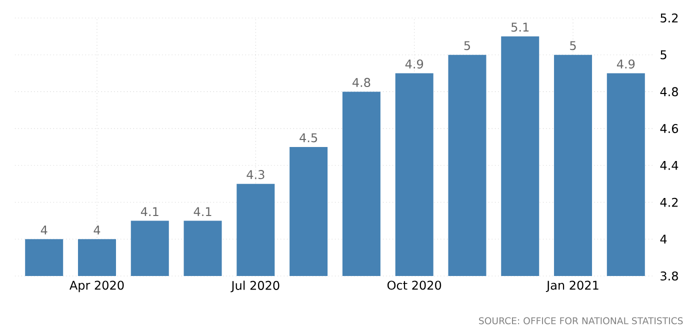 The image size is (693, 331). What do you see at coordinates (255, 175) in the screenshot?
I see `data-label: 4.3` at bounding box center [255, 175].